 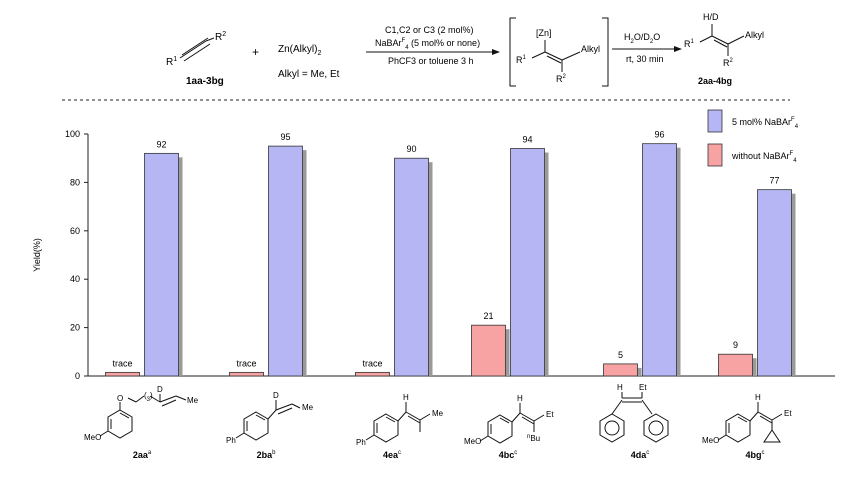 What do you see at coordinates (77, 376) in the screenshot?
I see `y-tick-label: 0` at bounding box center [77, 376].